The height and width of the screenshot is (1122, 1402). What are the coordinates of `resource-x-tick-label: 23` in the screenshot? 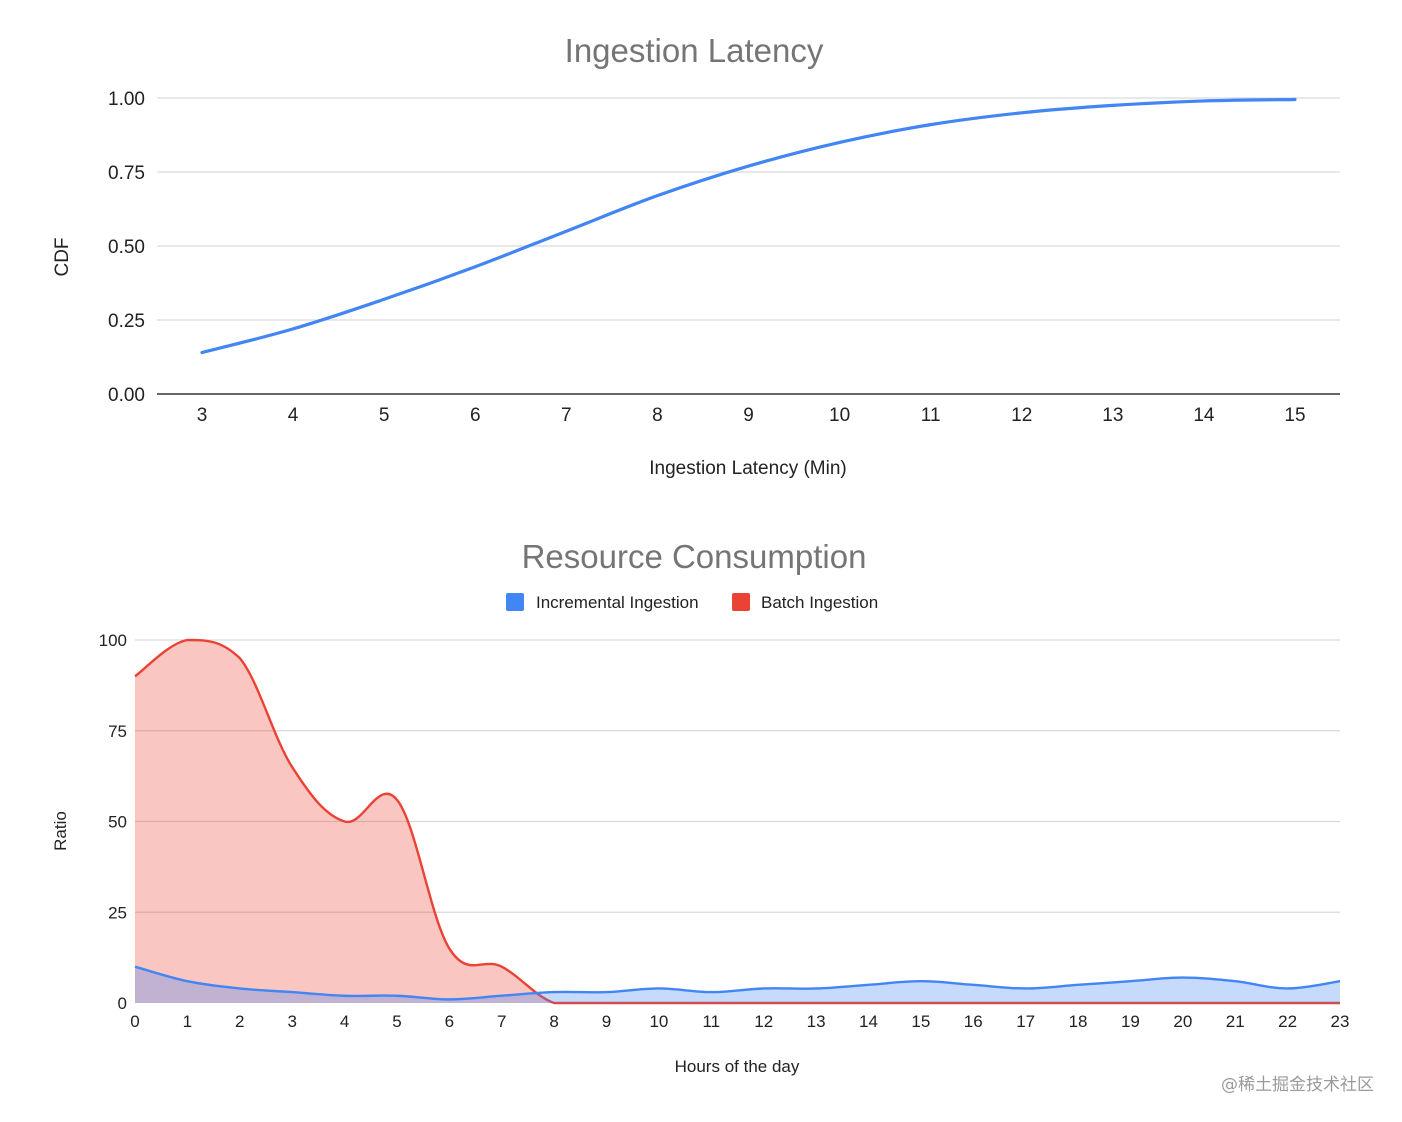 It's located at (1340, 1021).